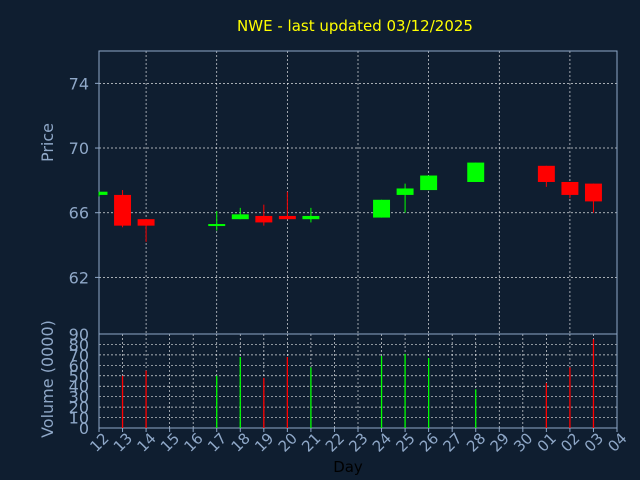 The image size is (640, 480). What do you see at coordinates (79, 355) in the screenshot?
I see `volume-tick-label: 70` at bounding box center [79, 355].